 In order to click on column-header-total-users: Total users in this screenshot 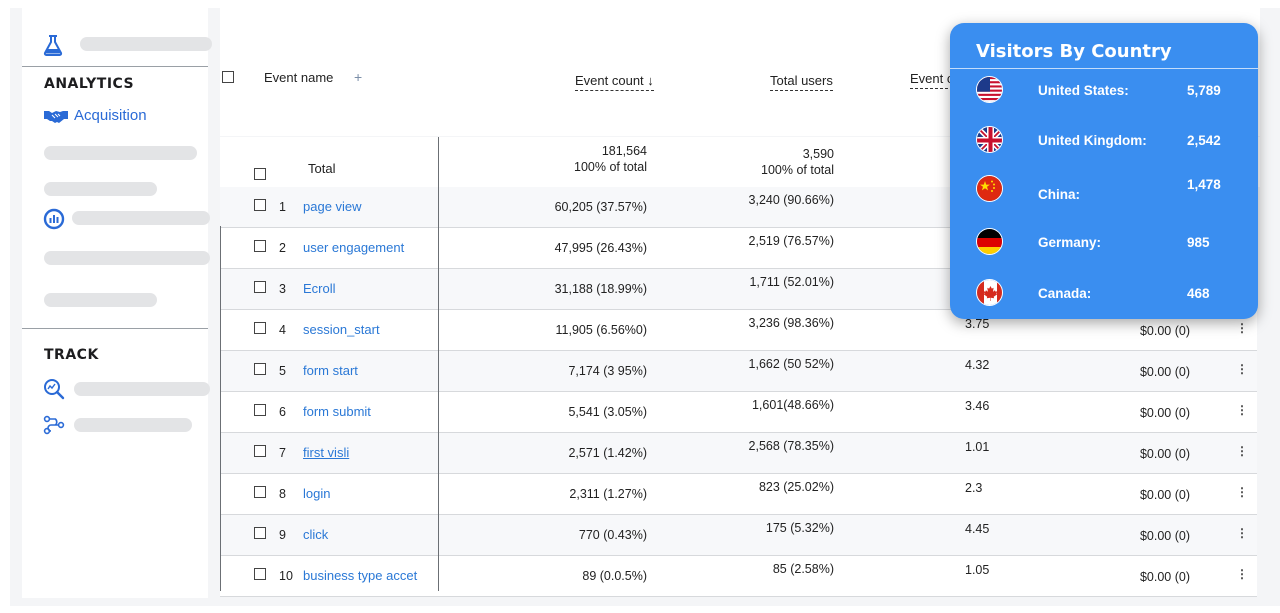, I will do `click(801, 82)`.